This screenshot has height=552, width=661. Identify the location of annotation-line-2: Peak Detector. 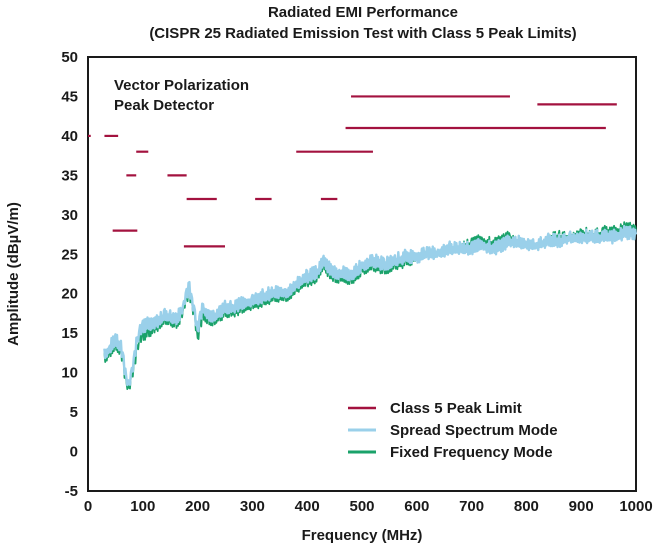
(164, 105).